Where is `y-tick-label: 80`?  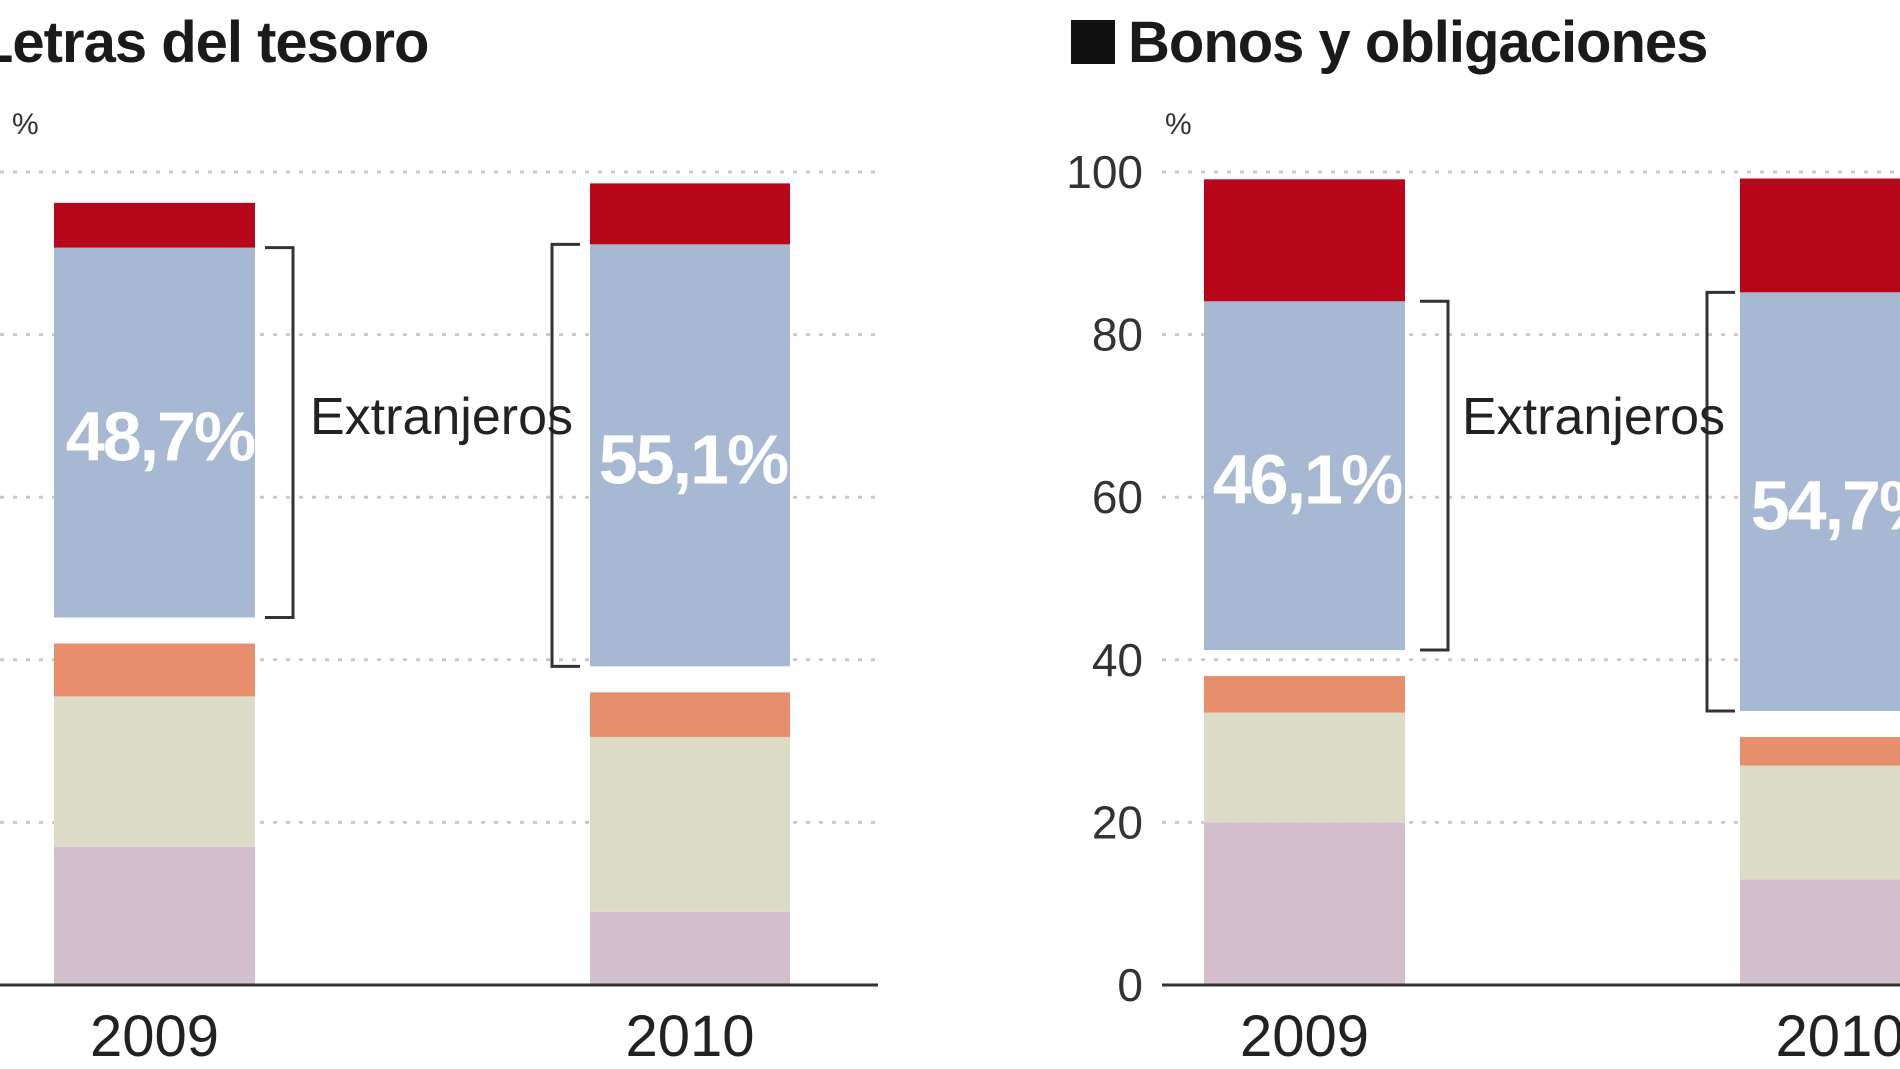
y-tick-label: 80 is located at coordinates (1117, 335).